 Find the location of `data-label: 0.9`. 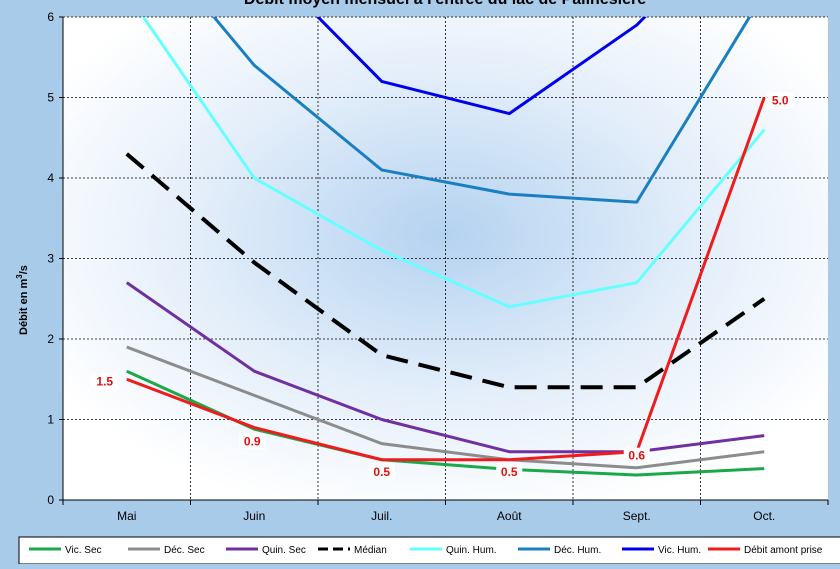

data-label: 0.9 is located at coordinates (252, 442).